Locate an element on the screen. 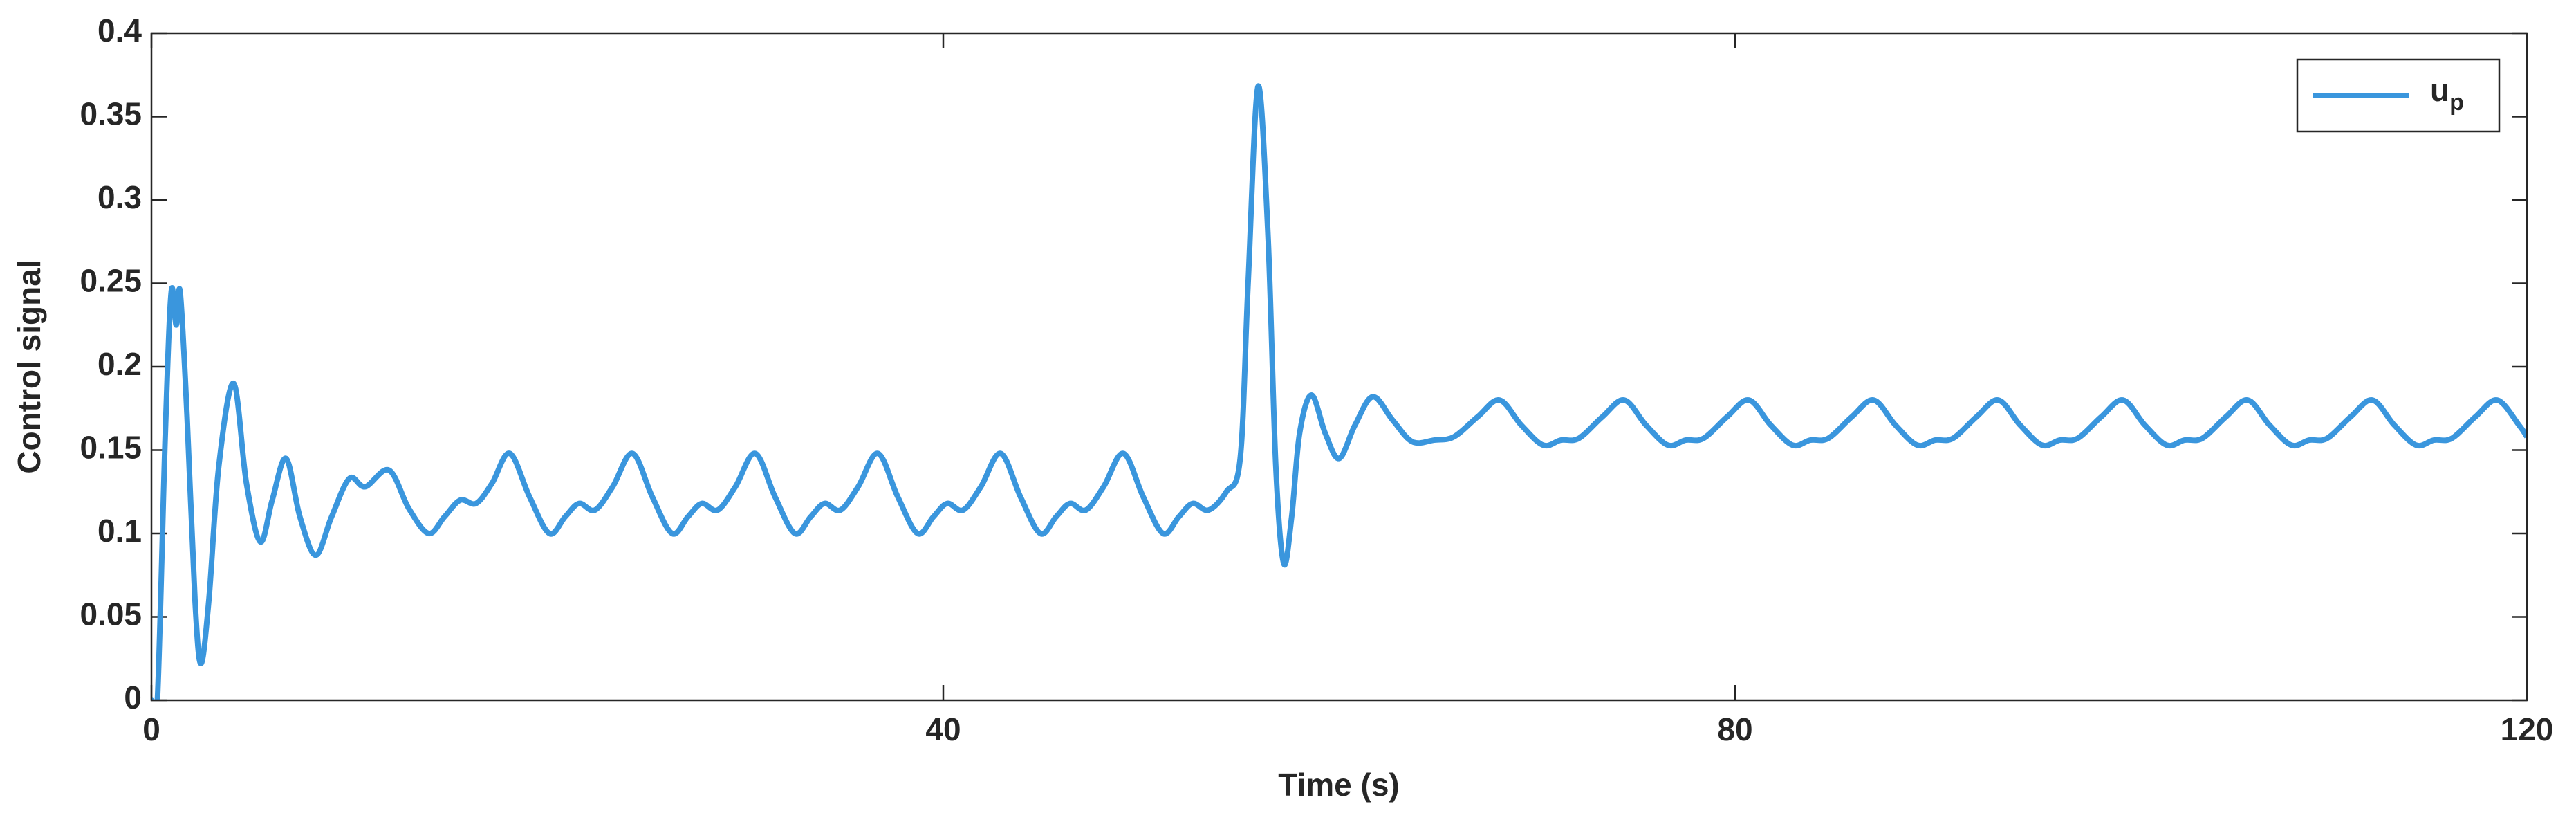  x-tick-label: 40 is located at coordinates (943, 729).